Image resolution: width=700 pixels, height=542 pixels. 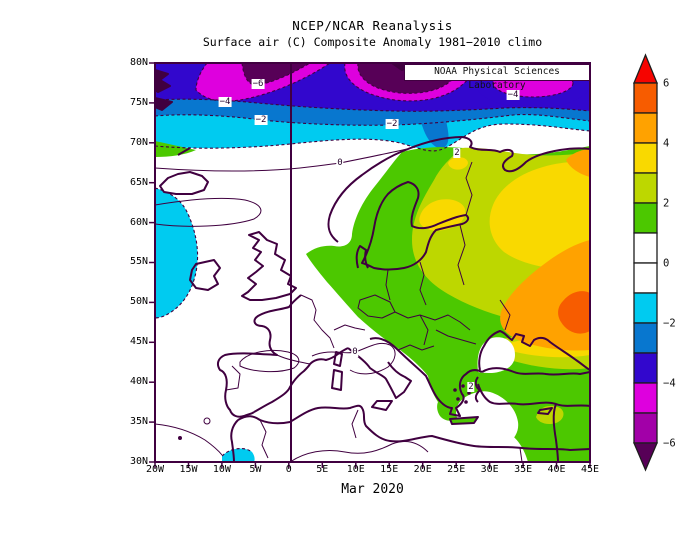 I want to click on region-morocco-cool-patch, so click(x=238, y=455).